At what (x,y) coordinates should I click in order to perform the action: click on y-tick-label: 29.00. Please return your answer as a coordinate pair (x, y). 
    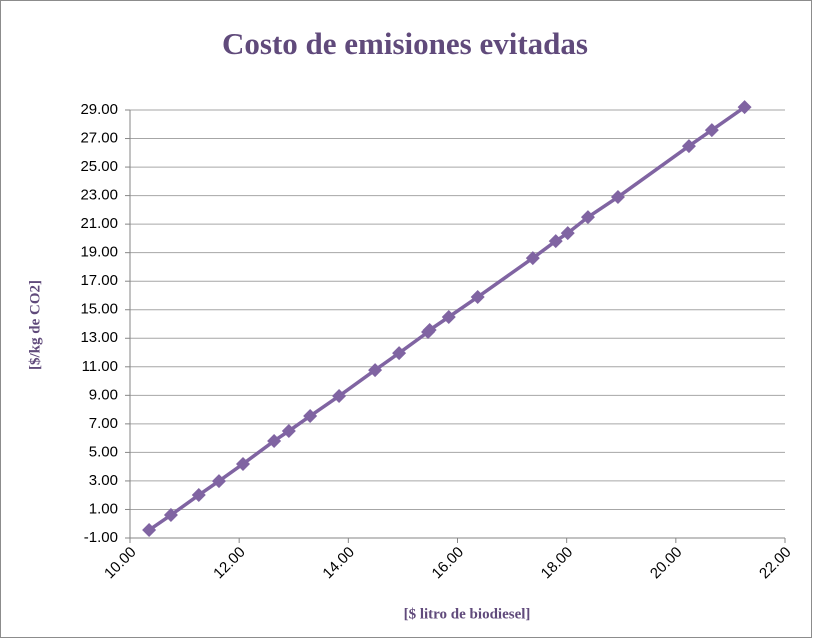
    Looking at the image, I should click on (99, 109).